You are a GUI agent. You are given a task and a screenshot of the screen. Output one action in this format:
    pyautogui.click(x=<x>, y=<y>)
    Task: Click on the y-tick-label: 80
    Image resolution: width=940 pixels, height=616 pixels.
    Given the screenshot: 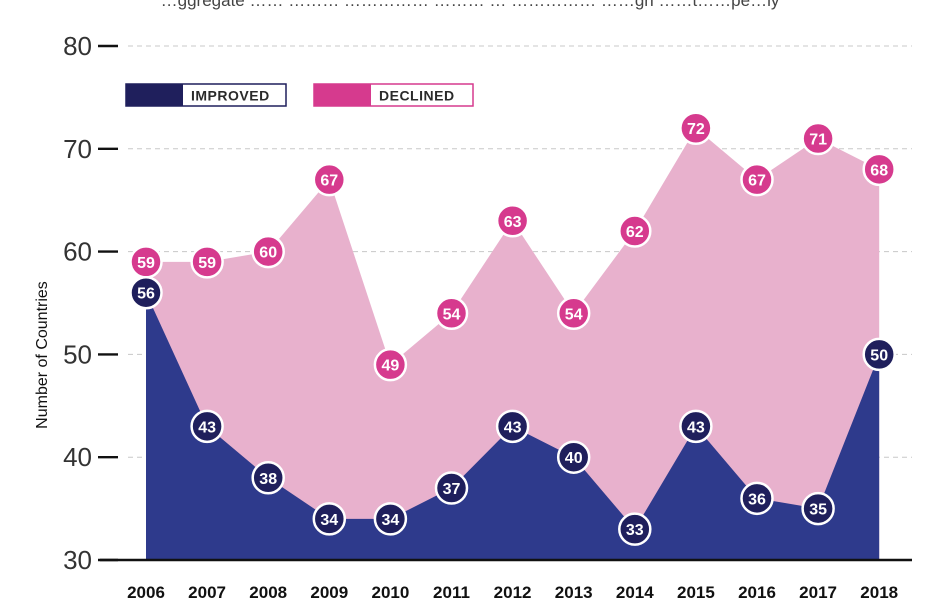 What is the action you would take?
    pyautogui.click(x=77, y=46)
    